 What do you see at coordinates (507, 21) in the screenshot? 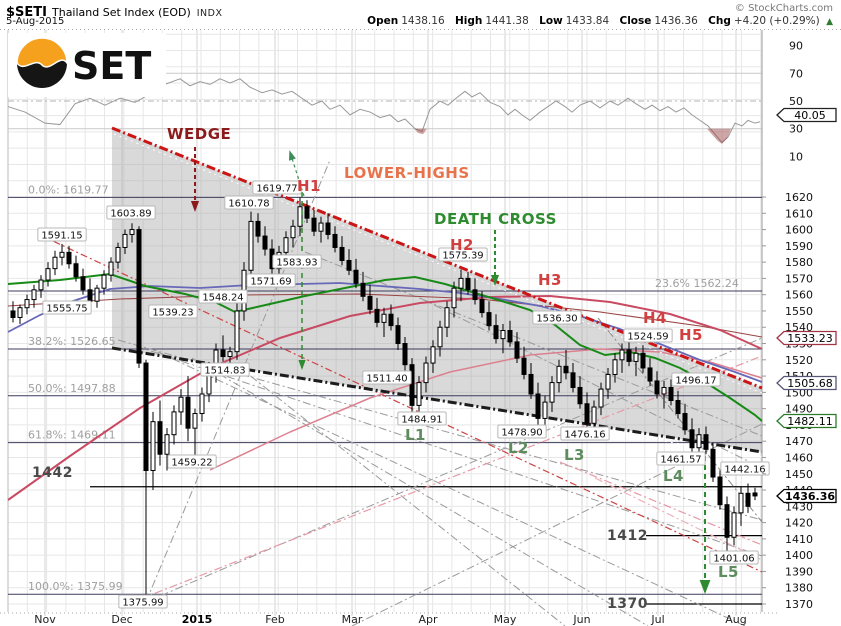
I see `high-value: 1441.38` at bounding box center [507, 21].